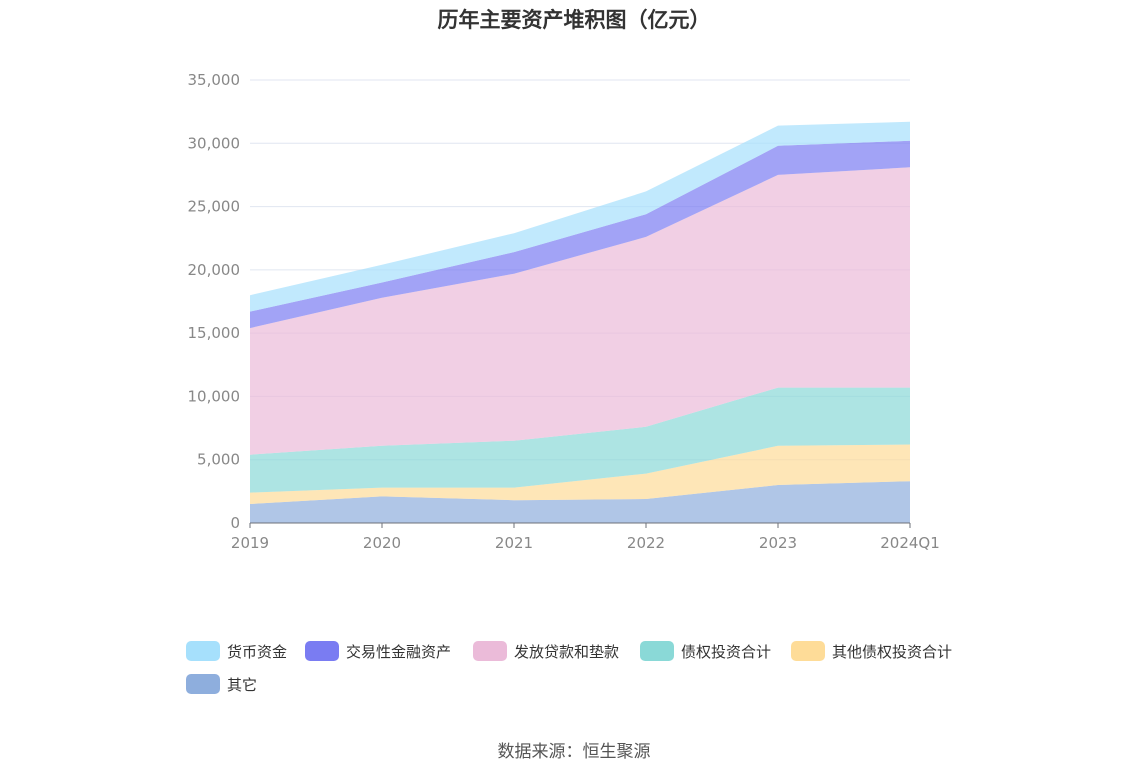 The image size is (1148, 776). I want to click on x-tick-label: 2019, so click(250, 543).